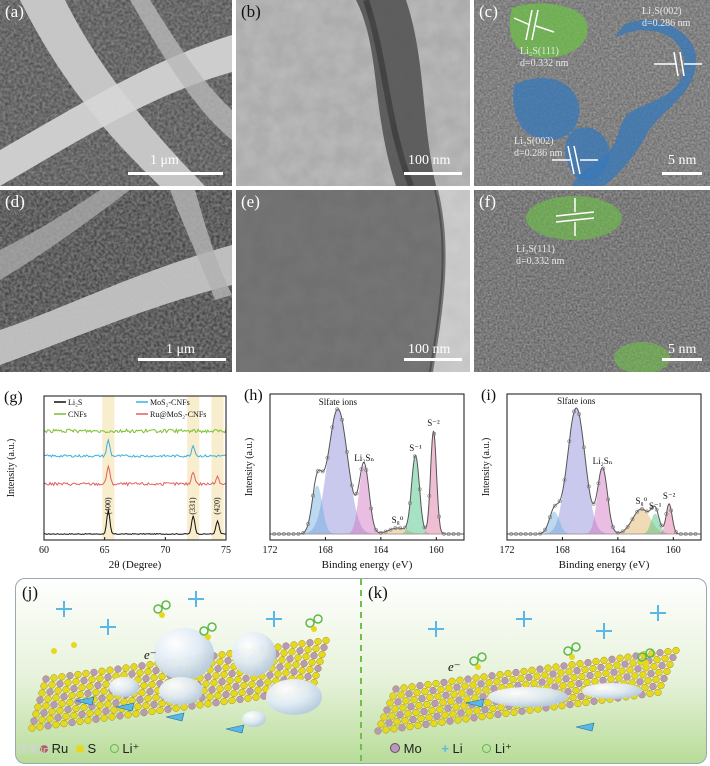 The height and width of the screenshot is (766, 710). I want to click on scale-label: 1 μm, so click(164, 160).